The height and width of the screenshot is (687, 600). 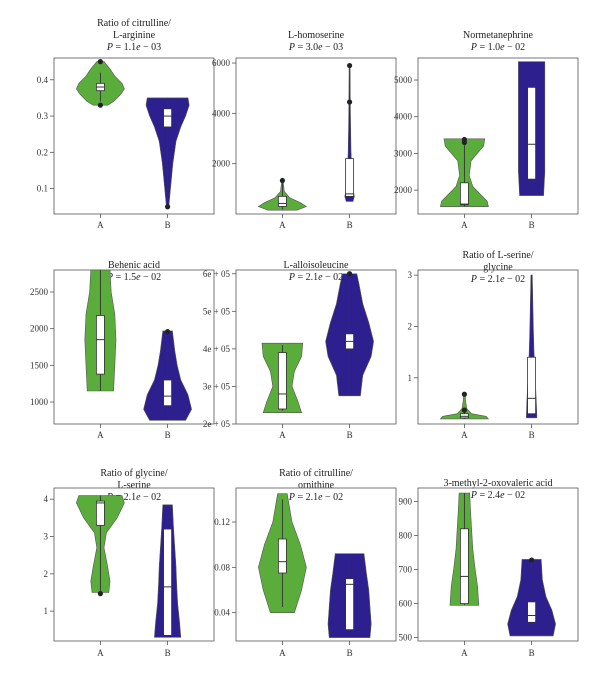 What do you see at coordinates (403, 80) in the screenshot?
I see `y-tick-label: 5000` at bounding box center [403, 80].